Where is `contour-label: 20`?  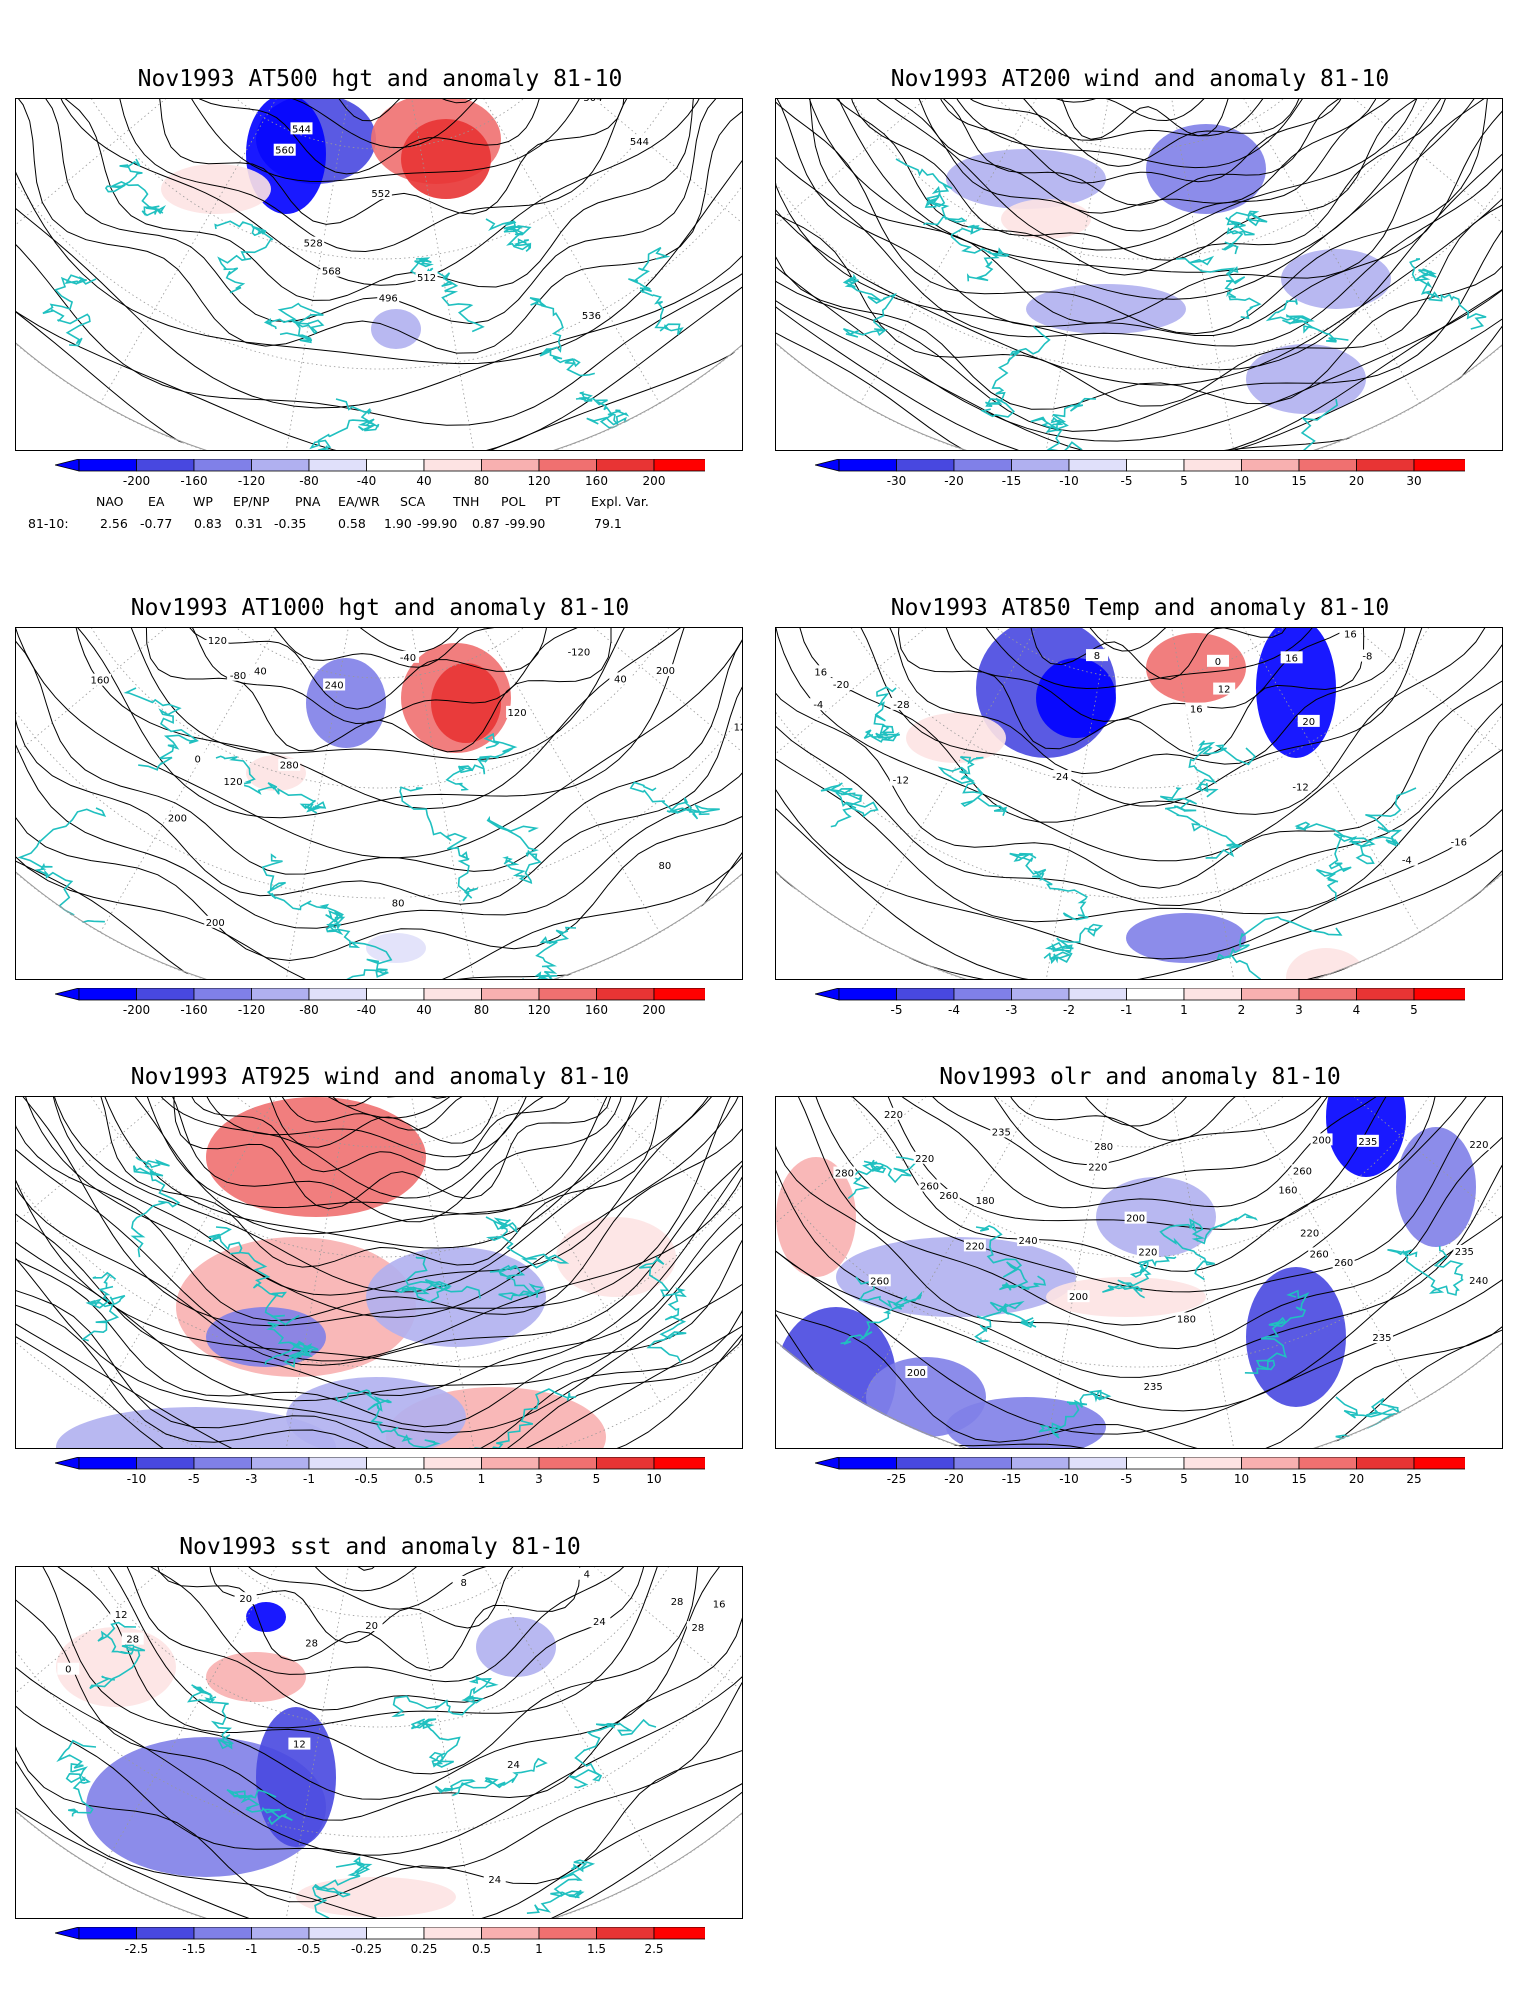
contour-label: 20 is located at coordinates (371, 1626).